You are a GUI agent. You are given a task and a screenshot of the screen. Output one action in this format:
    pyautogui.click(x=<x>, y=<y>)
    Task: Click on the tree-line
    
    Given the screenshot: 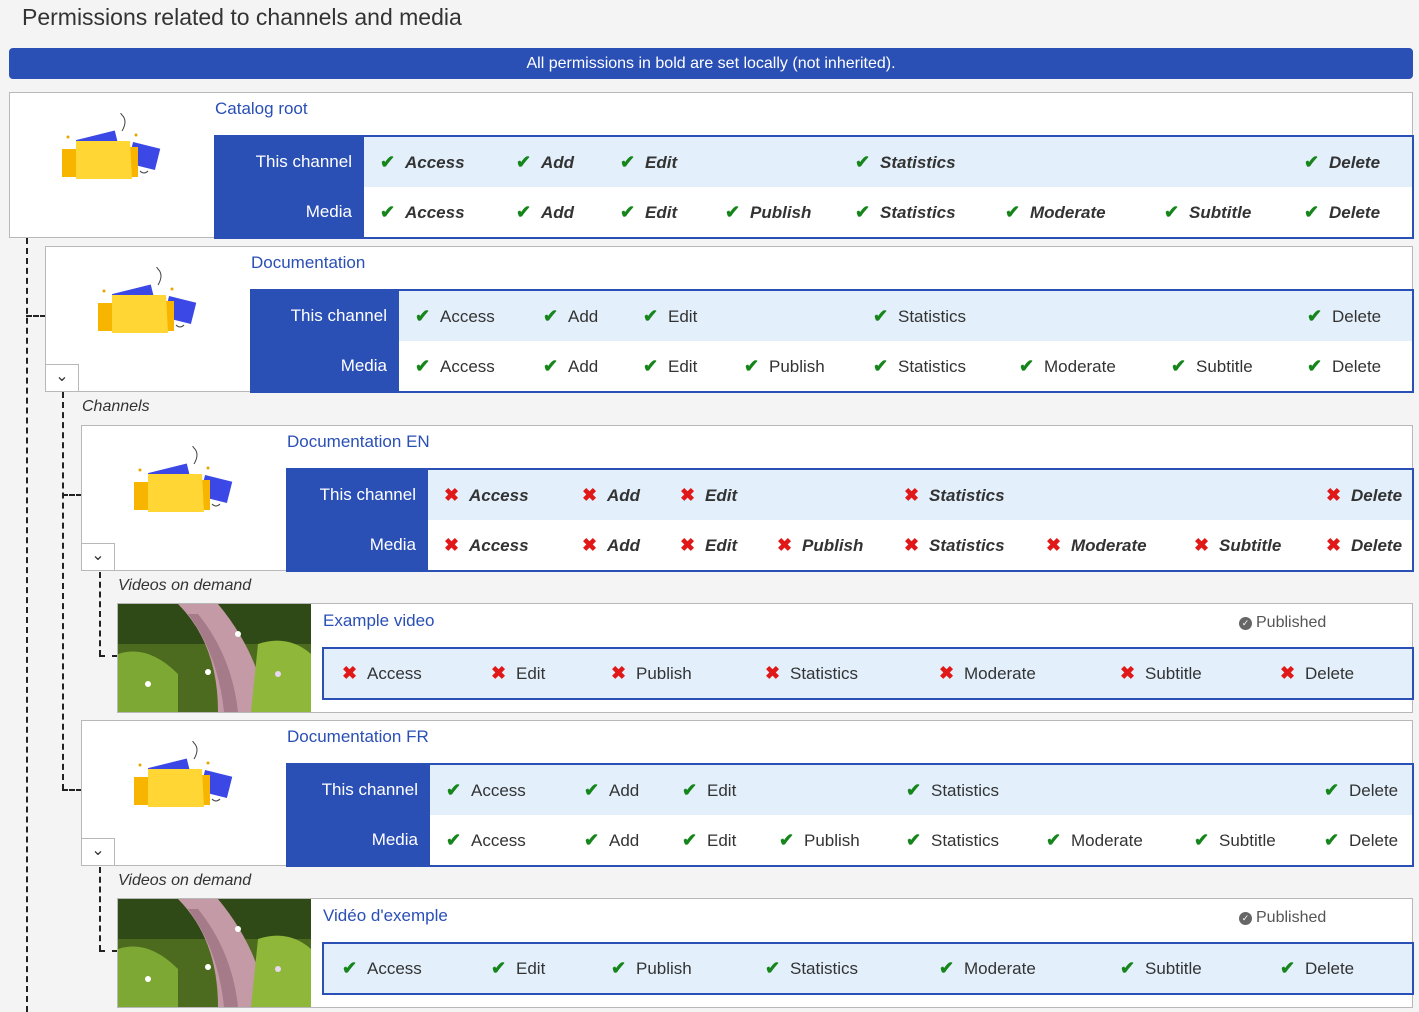 What is the action you would take?
    pyautogui.click(x=100, y=614)
    